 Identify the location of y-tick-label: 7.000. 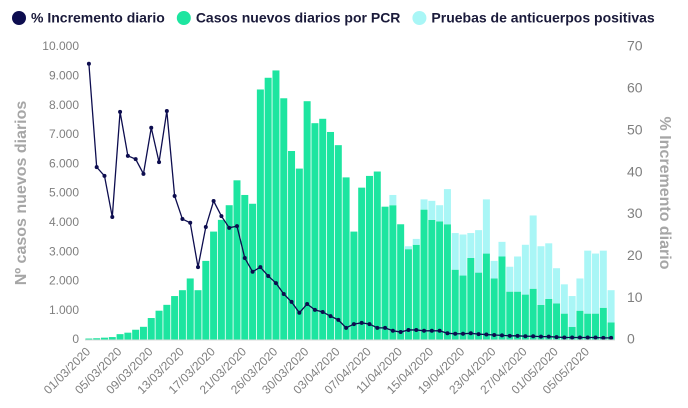
(64, 134).